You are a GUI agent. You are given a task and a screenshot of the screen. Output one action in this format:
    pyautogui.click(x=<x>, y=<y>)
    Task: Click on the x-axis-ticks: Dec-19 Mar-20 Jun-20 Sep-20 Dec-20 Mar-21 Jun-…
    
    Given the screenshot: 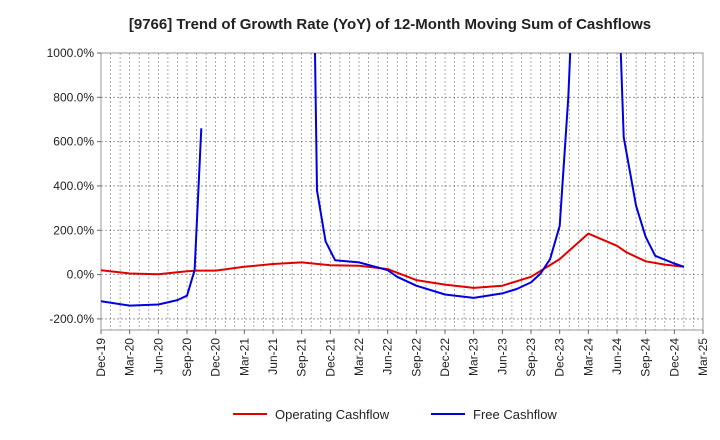 What is the action you would take?
    pyautogui.click(x=402, y=353)
    